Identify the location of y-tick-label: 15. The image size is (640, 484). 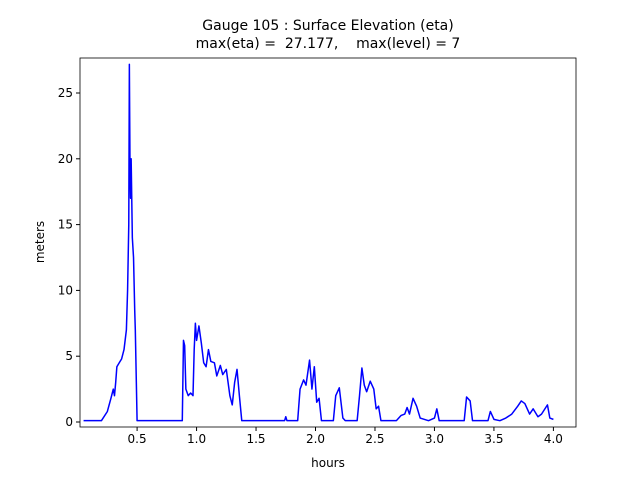
(65, 225).